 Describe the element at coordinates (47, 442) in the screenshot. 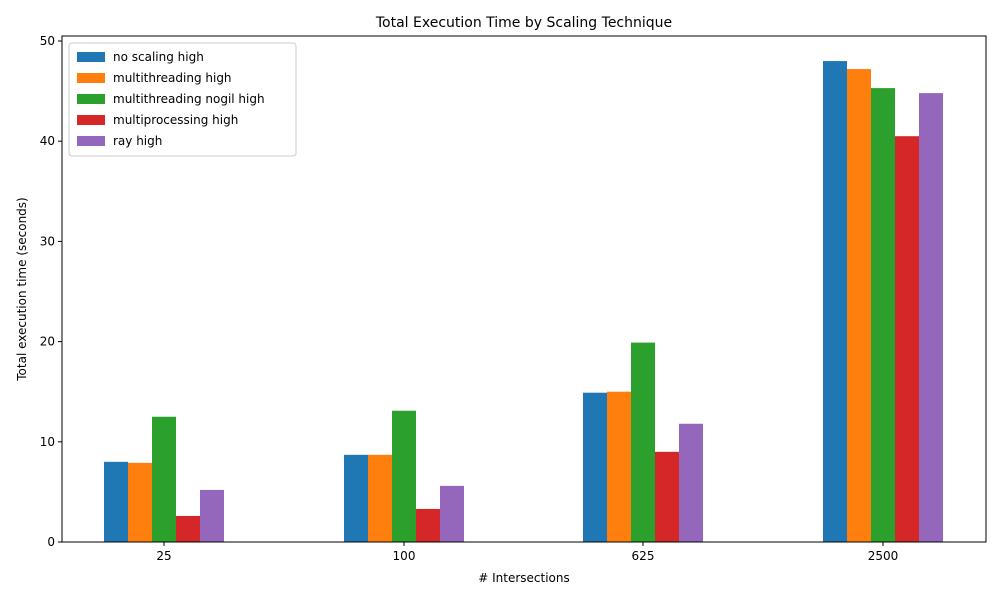

I see `y-tick-label: 10` at that location.